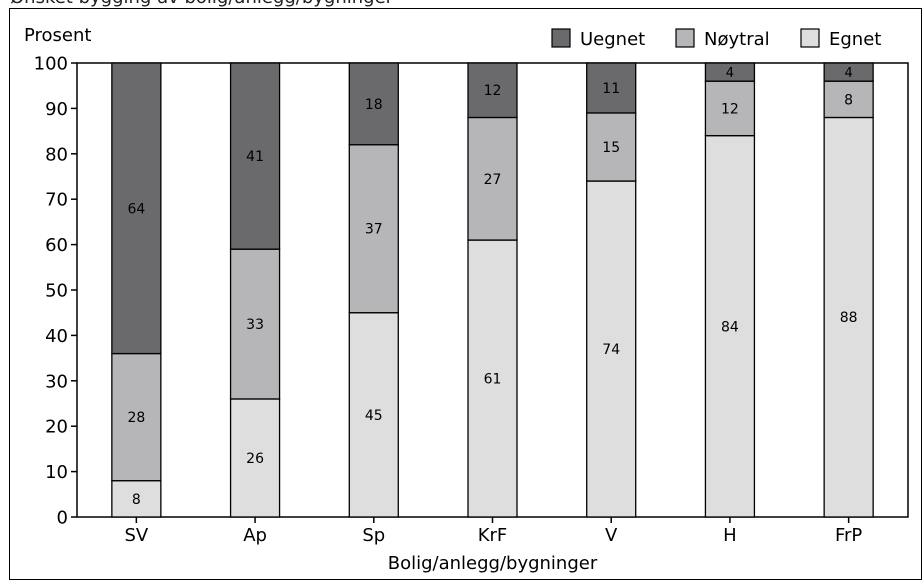  What do you see at coordinates (56, 472) in the screenshot?
I see `y-tick-label: 10` at bounding box center [56, 472].